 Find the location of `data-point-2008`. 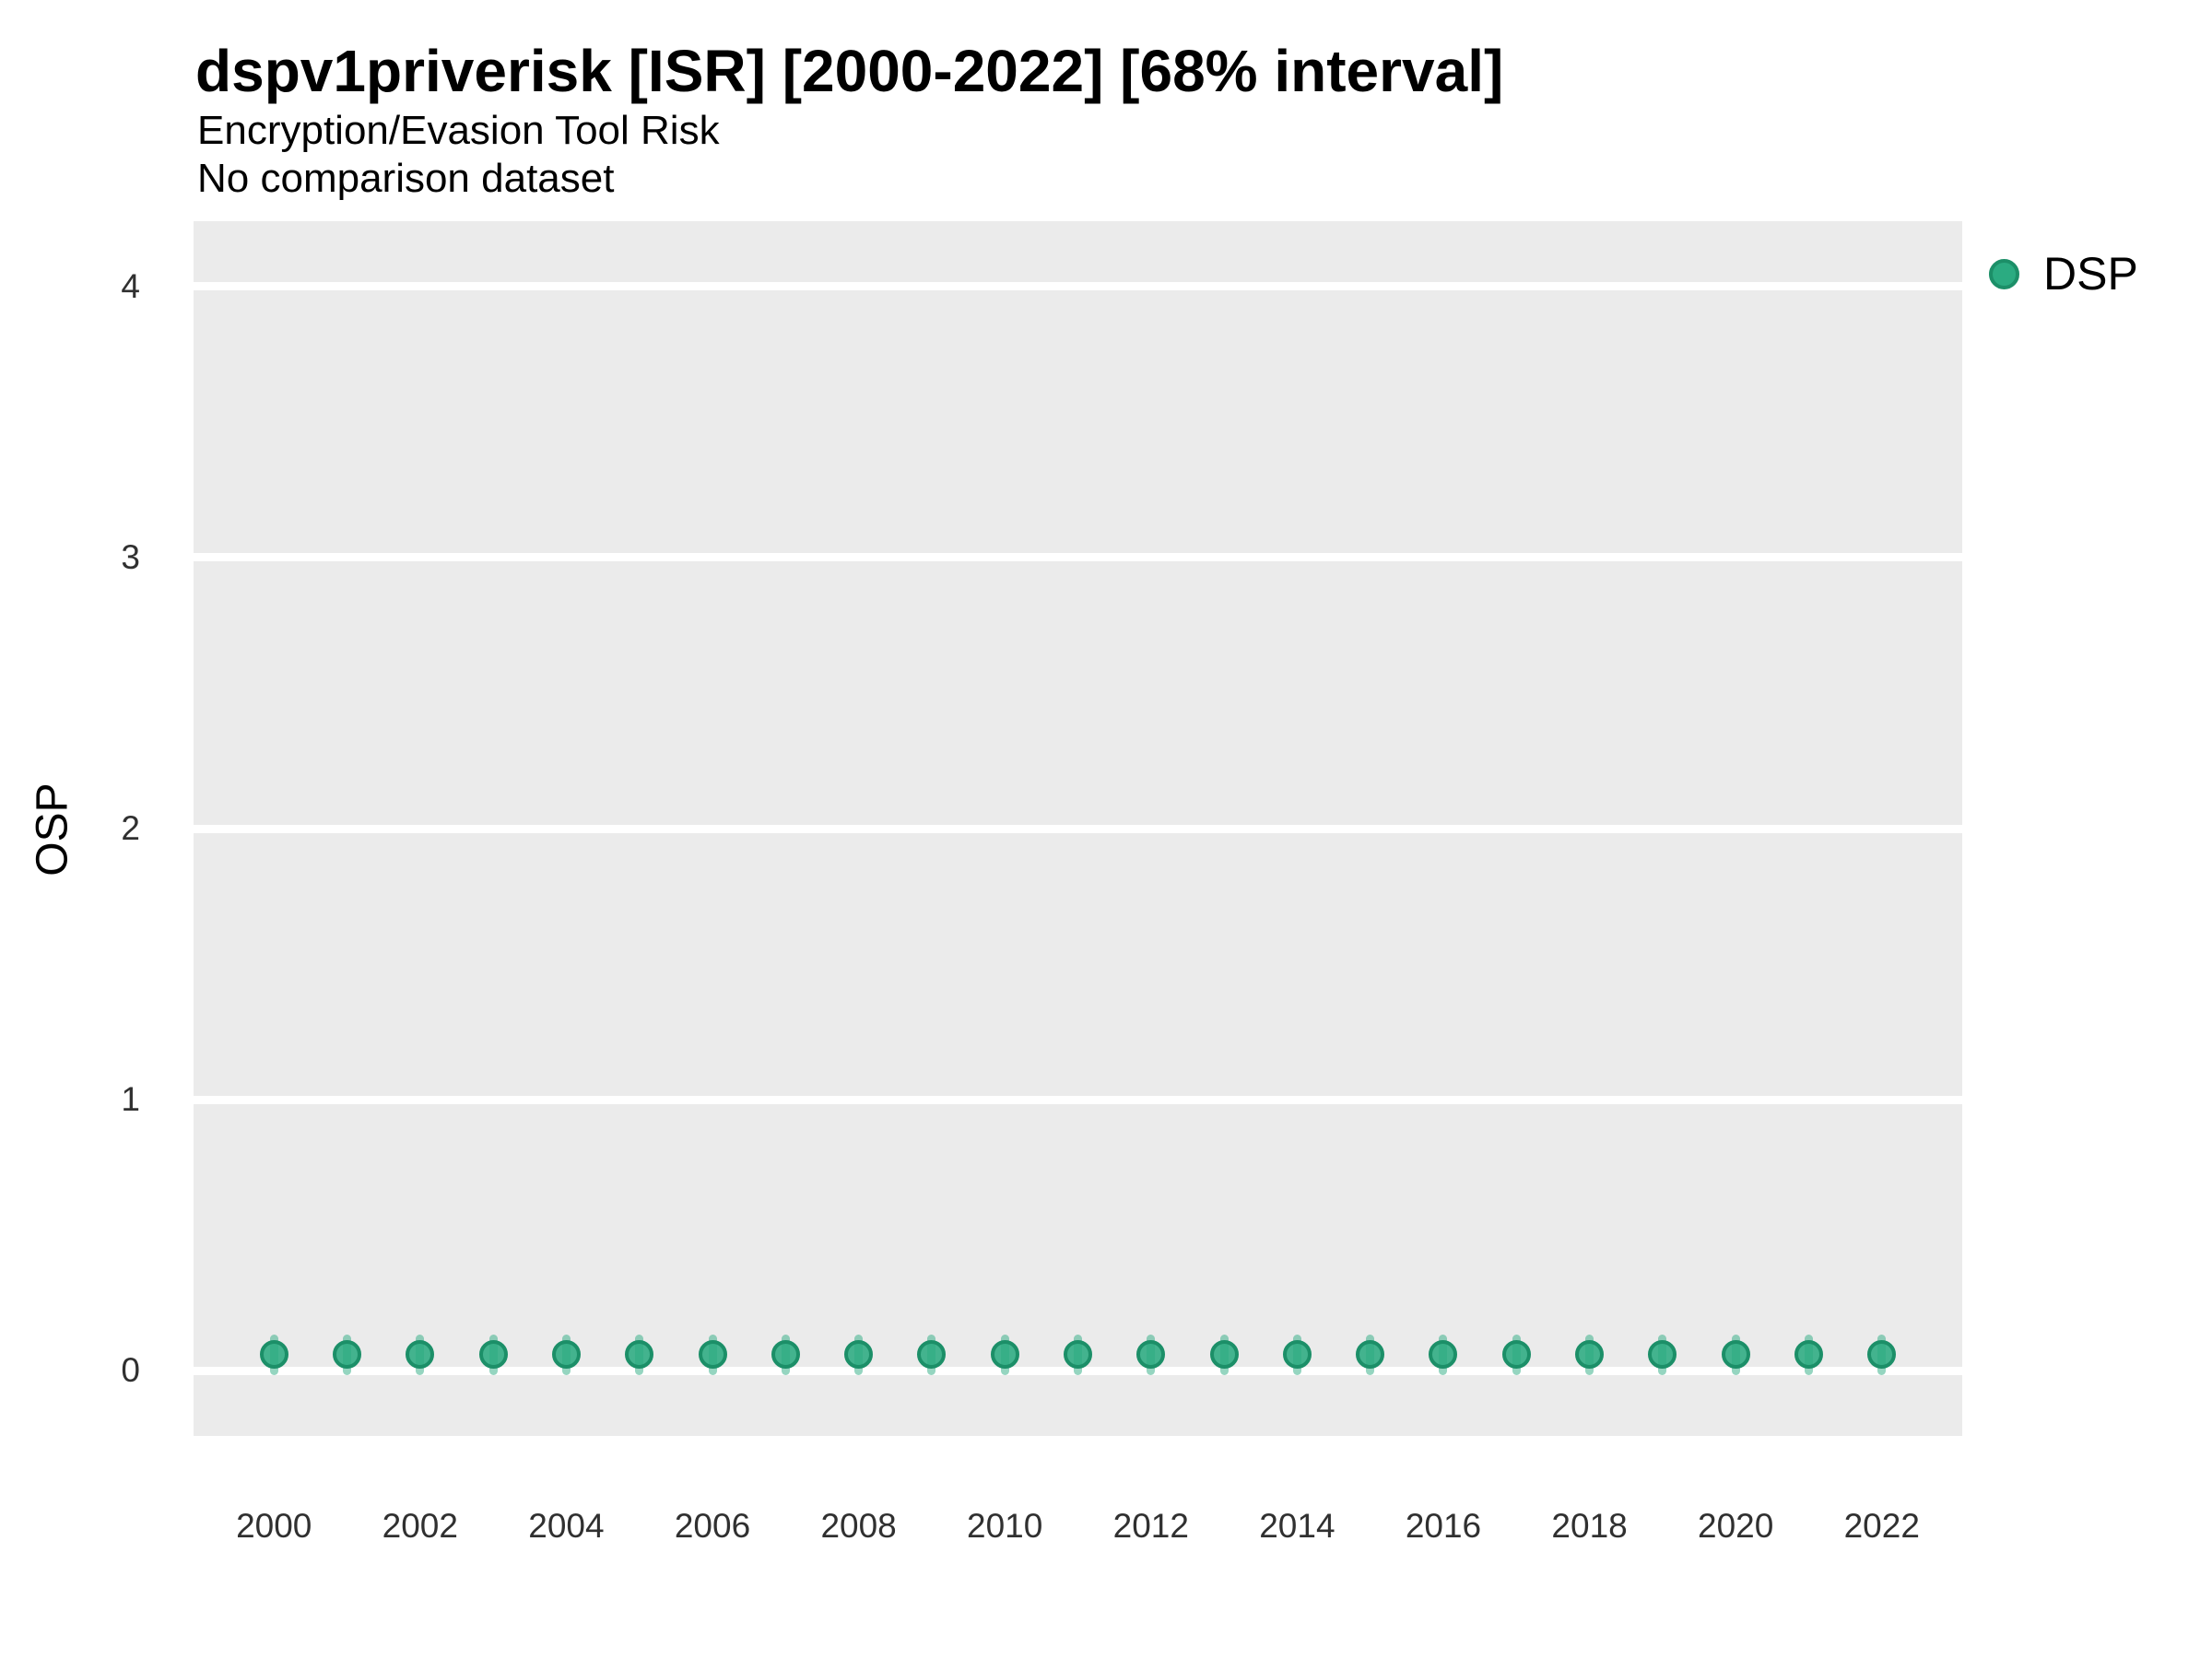

data-point-2008 is located at coordinates (859, 1355).